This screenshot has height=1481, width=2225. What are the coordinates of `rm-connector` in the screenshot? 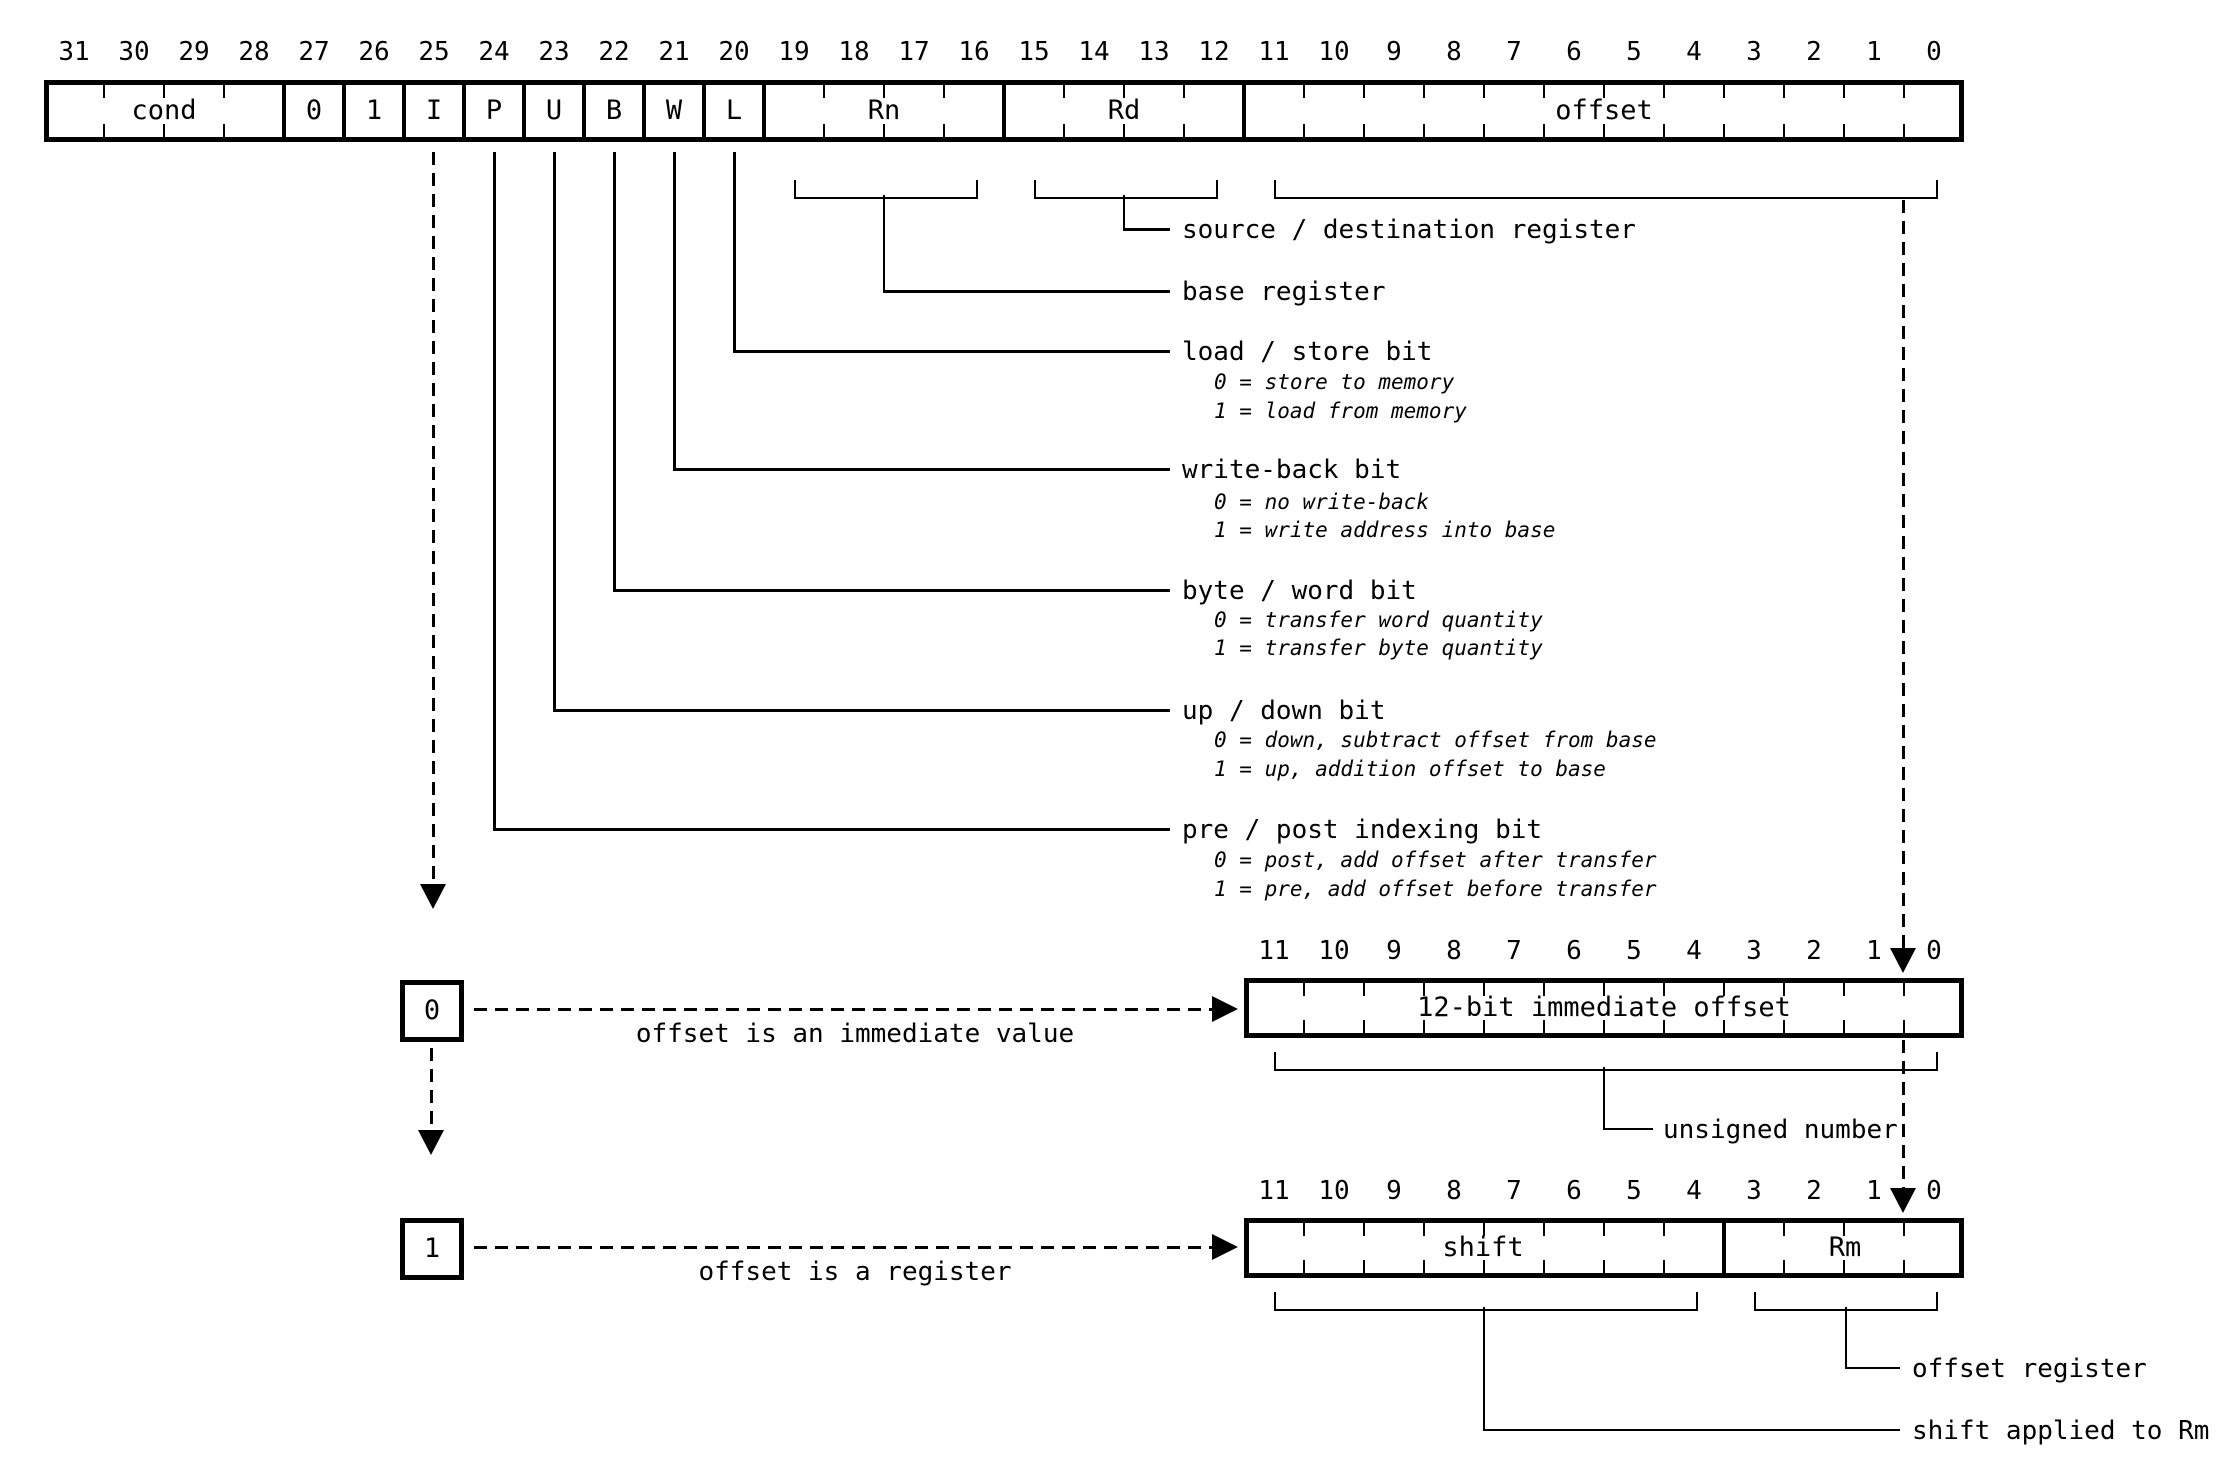 It's located at (1872, 1368).